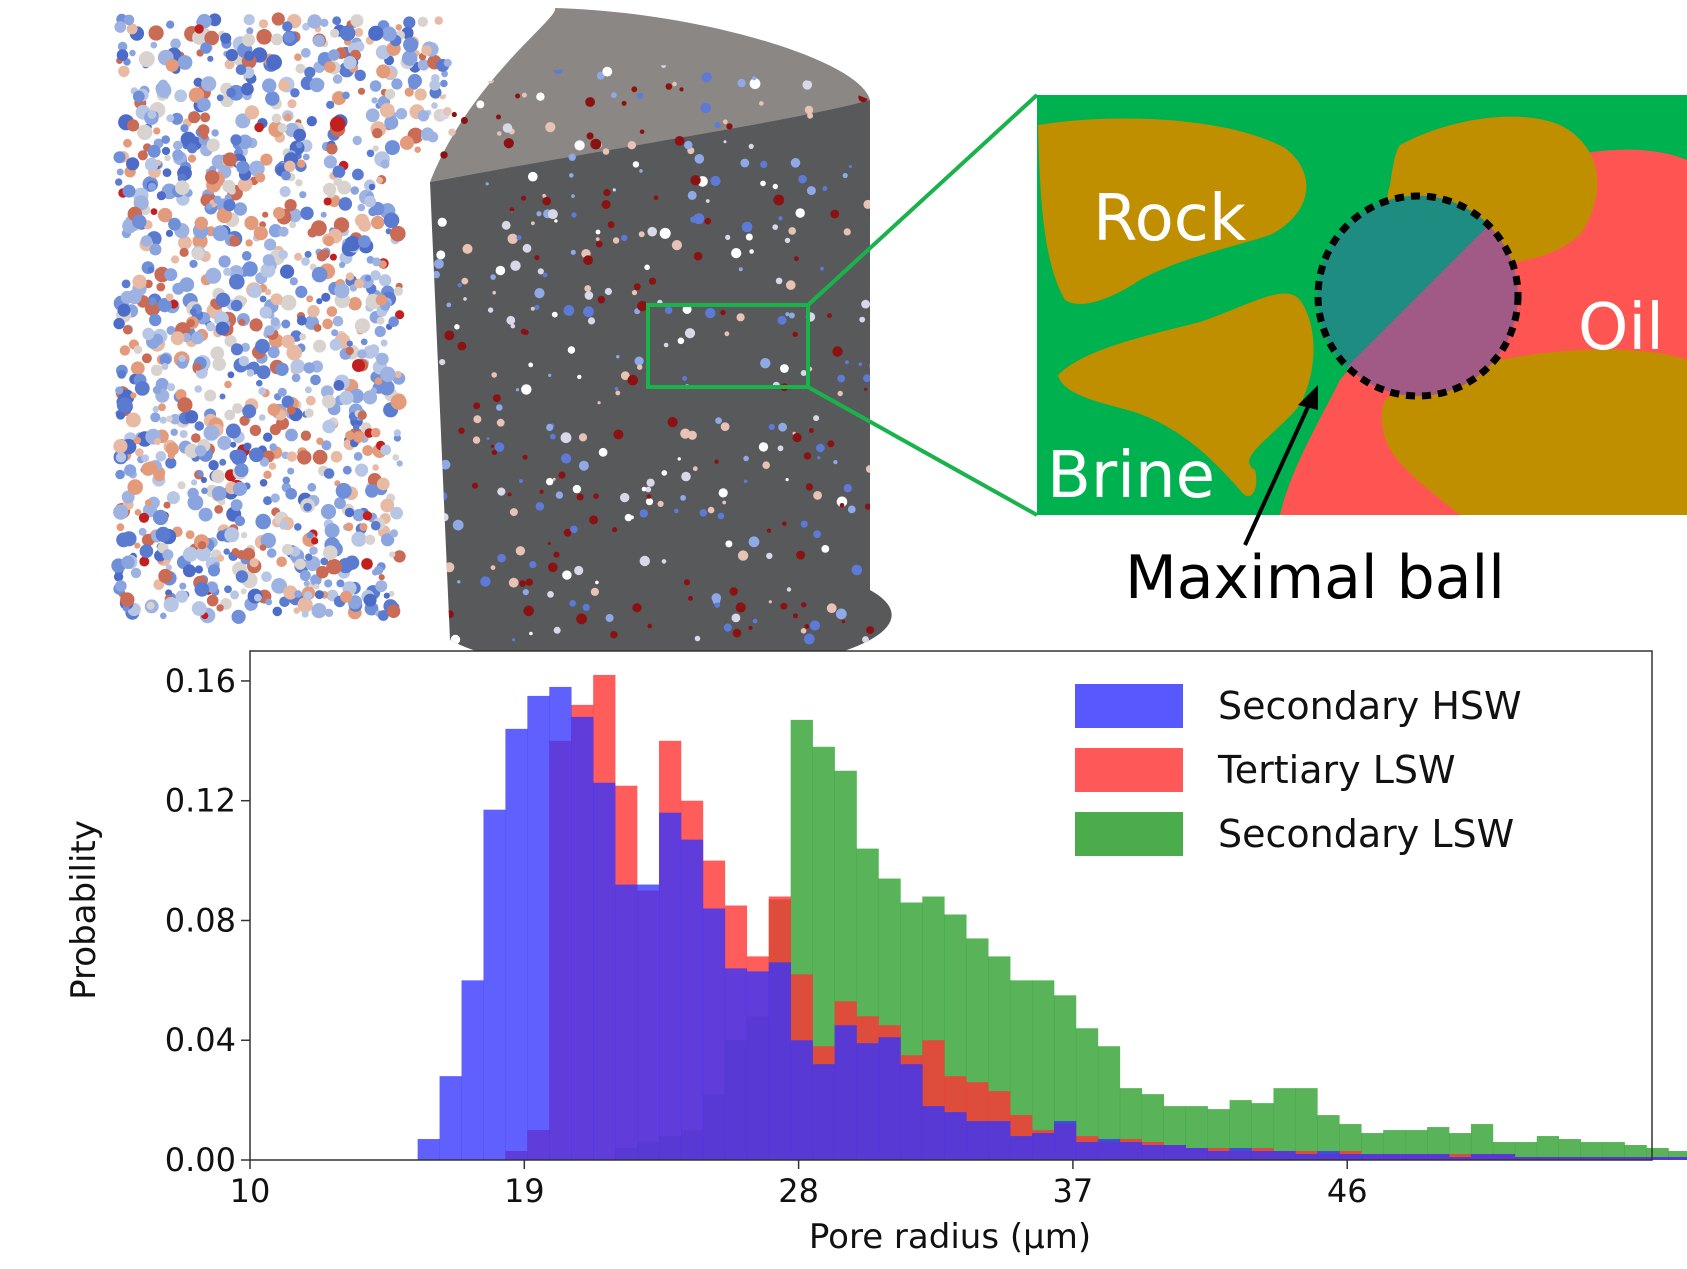 This screenshot has width=1687, height=1269. Describe the element at coordinates (200, 920) in the screenshot. I see `y-tick-label: 0.08` at that location.